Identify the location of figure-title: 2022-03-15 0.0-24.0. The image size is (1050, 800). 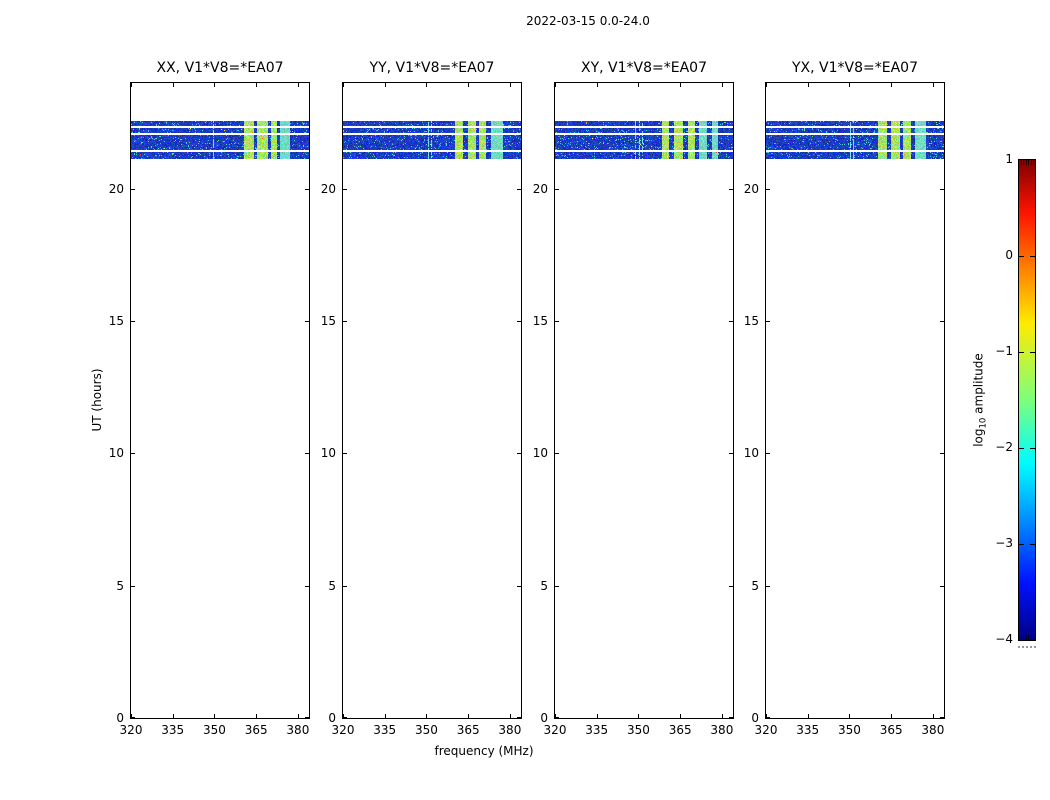
(588, 21).